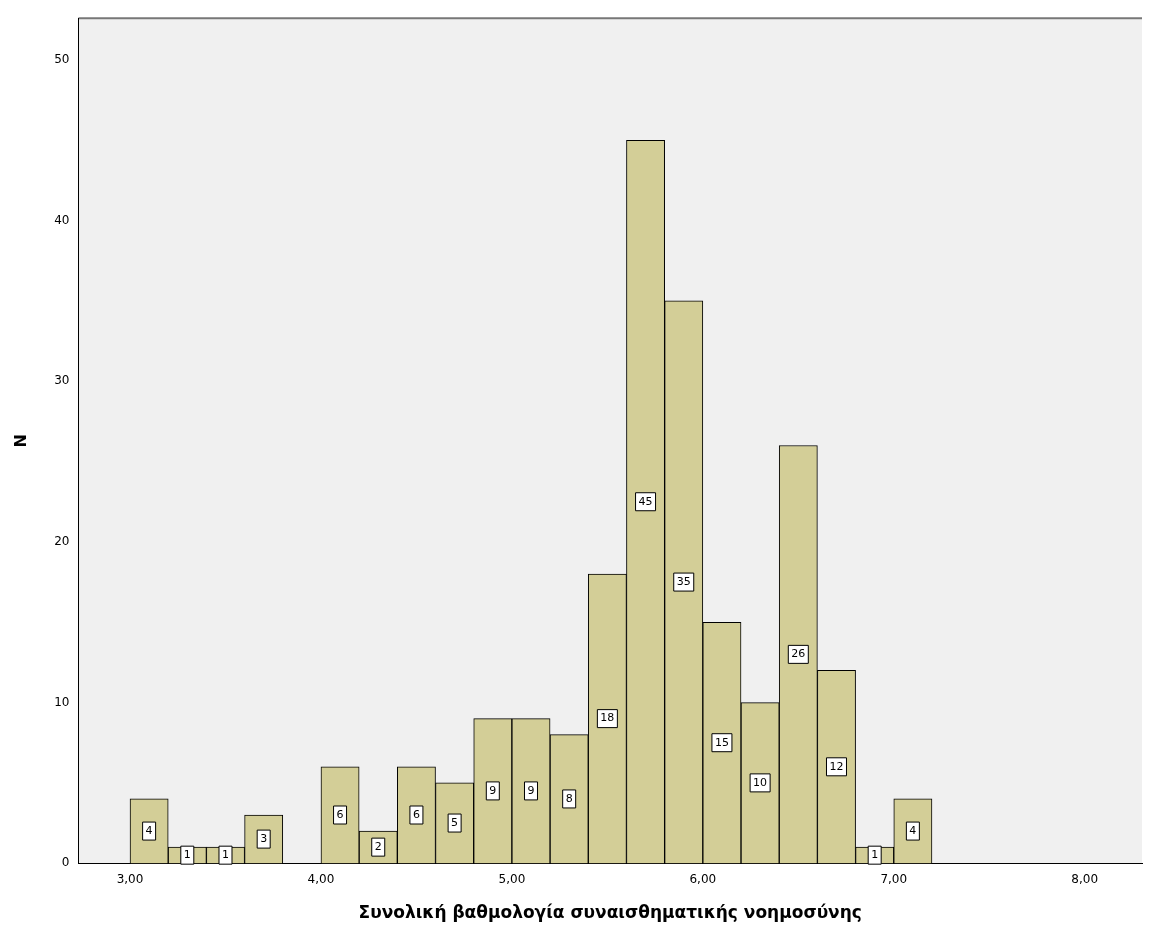  What do you see at coordinates (798, 654) in the screenshot?
I see `data-label: 26` at bounding box center [798, 654].